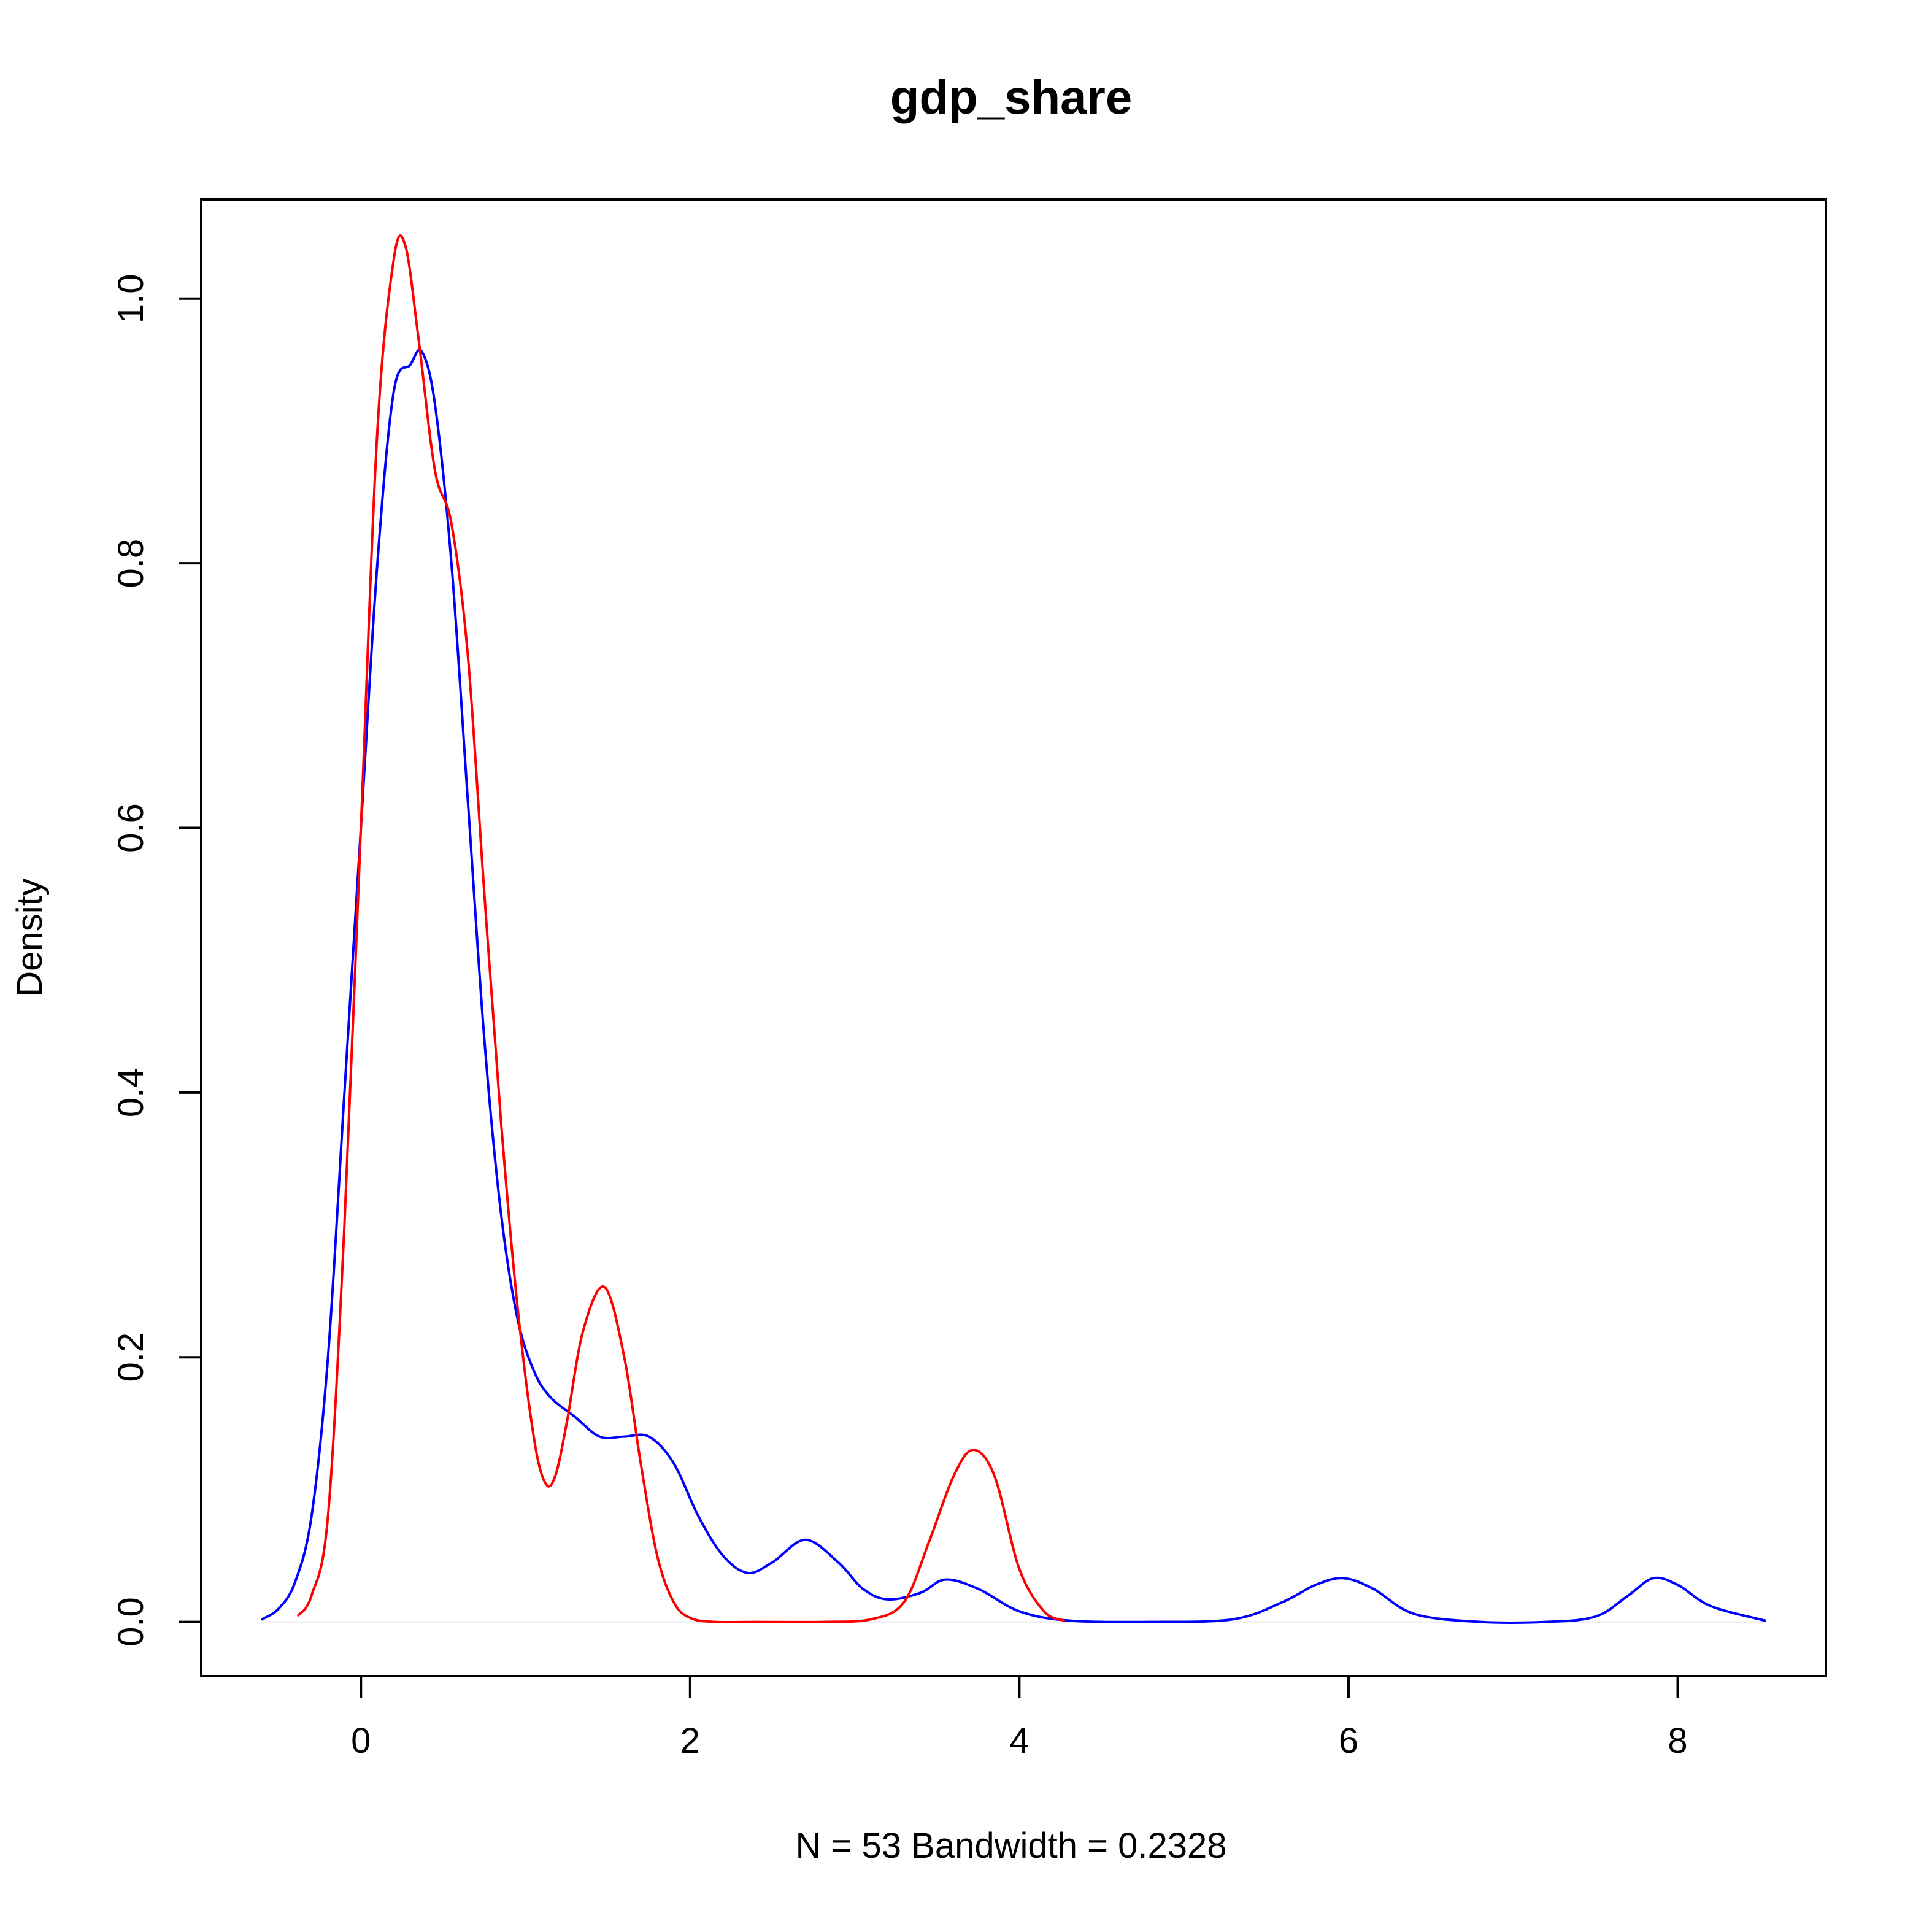 The width and height of the screenshot is (1932, 1932). Describe the element at coordinates (1011, 97) in the screenshot. I see `chart-title: gdp_share` at that location.